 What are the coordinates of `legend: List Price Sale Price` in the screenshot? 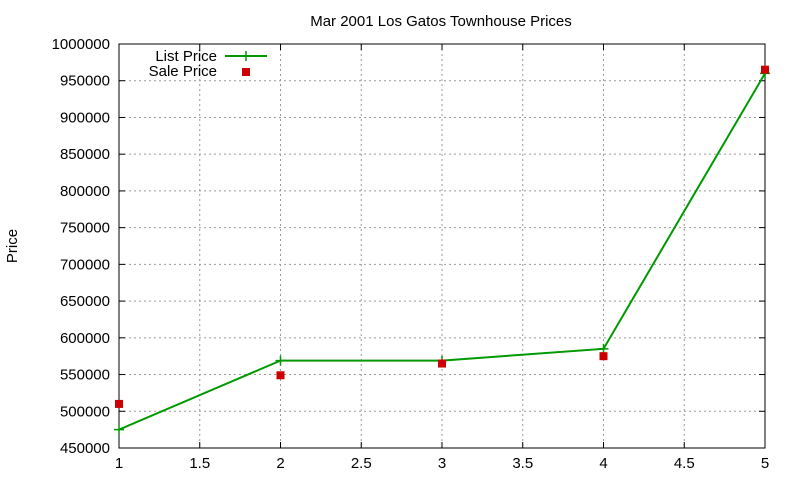 It's located at (208, 64).